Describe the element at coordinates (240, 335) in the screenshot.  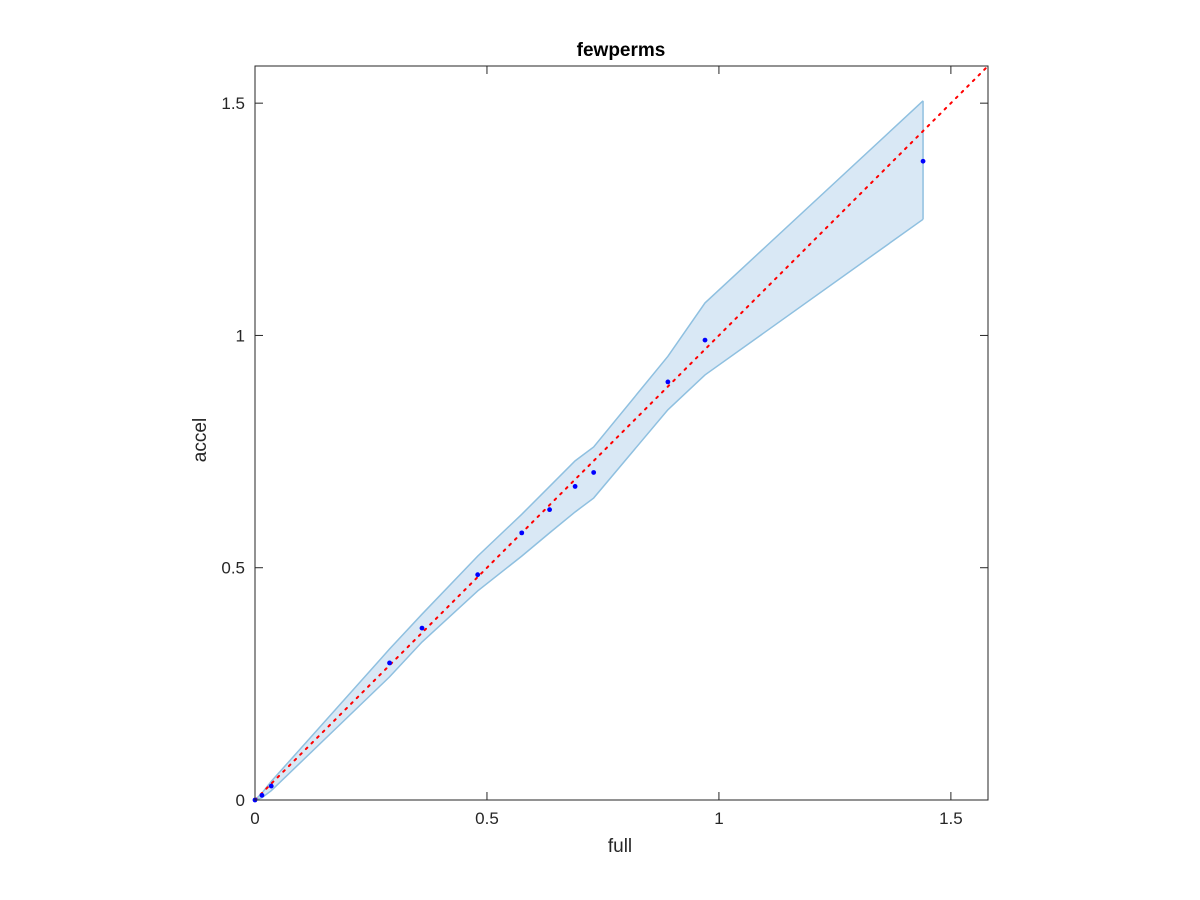
I see `y-tick-label: 1` at that location.